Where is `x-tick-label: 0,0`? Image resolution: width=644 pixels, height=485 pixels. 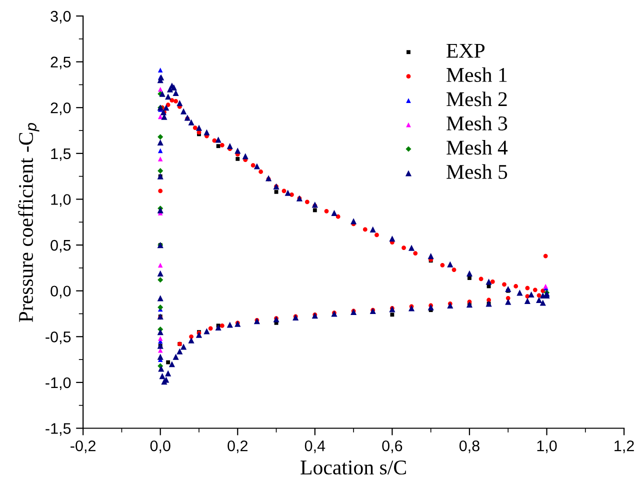
x-tick-label: 0,0 is located at coordinates (160, 447).